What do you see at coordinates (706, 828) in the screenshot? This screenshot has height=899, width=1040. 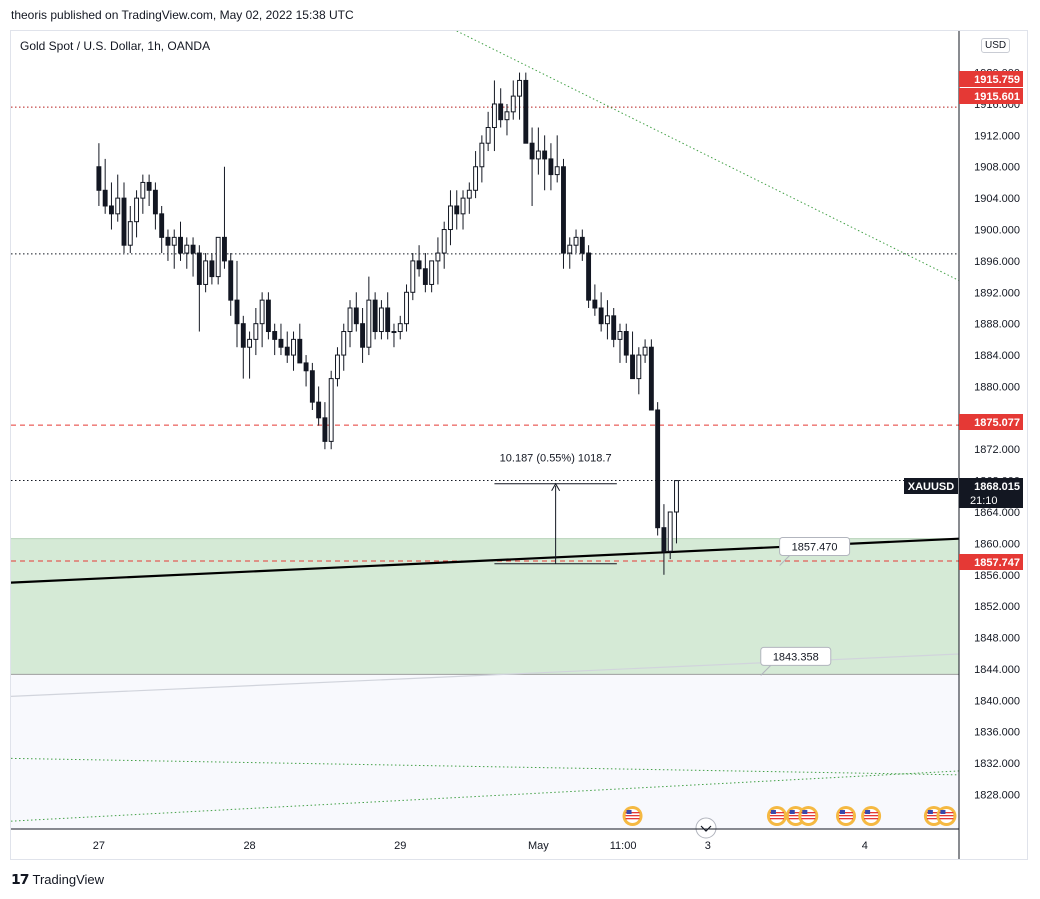 I see `chevron-down-icon` at bounding box center [706, 828].